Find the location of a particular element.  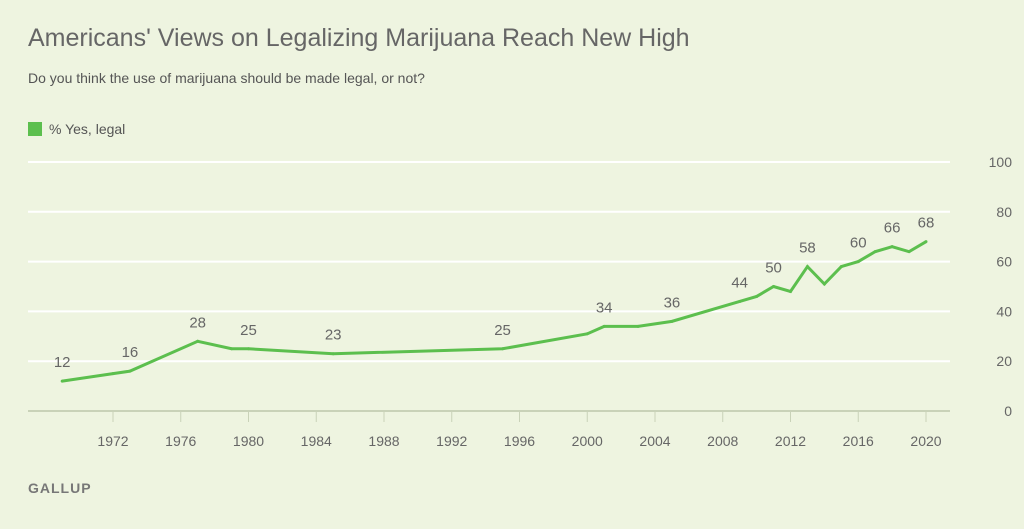

data-label: 66 is located at coordinates (892, 228).